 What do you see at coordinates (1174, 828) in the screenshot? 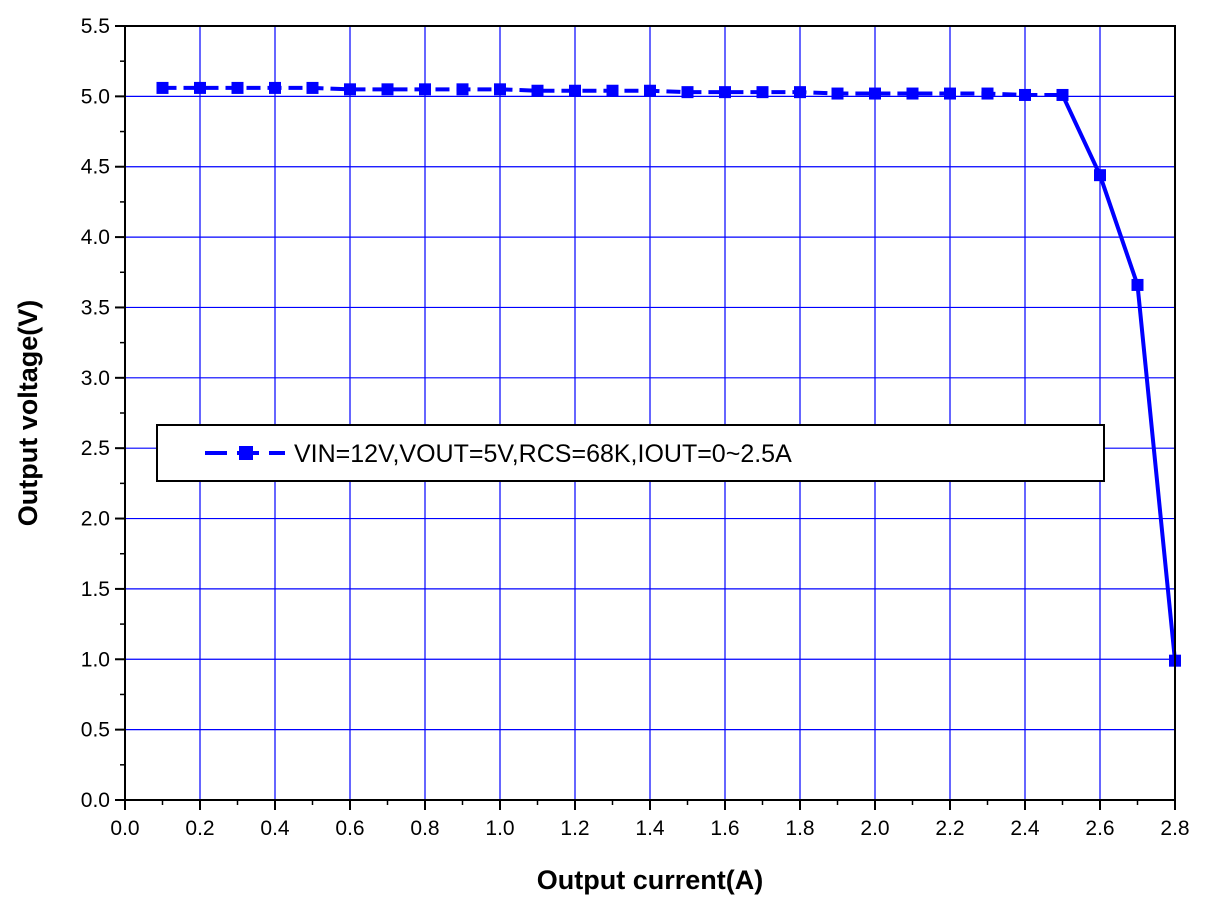
I see `x-tick-label: 2.8` at bounding box center [1174, 828].